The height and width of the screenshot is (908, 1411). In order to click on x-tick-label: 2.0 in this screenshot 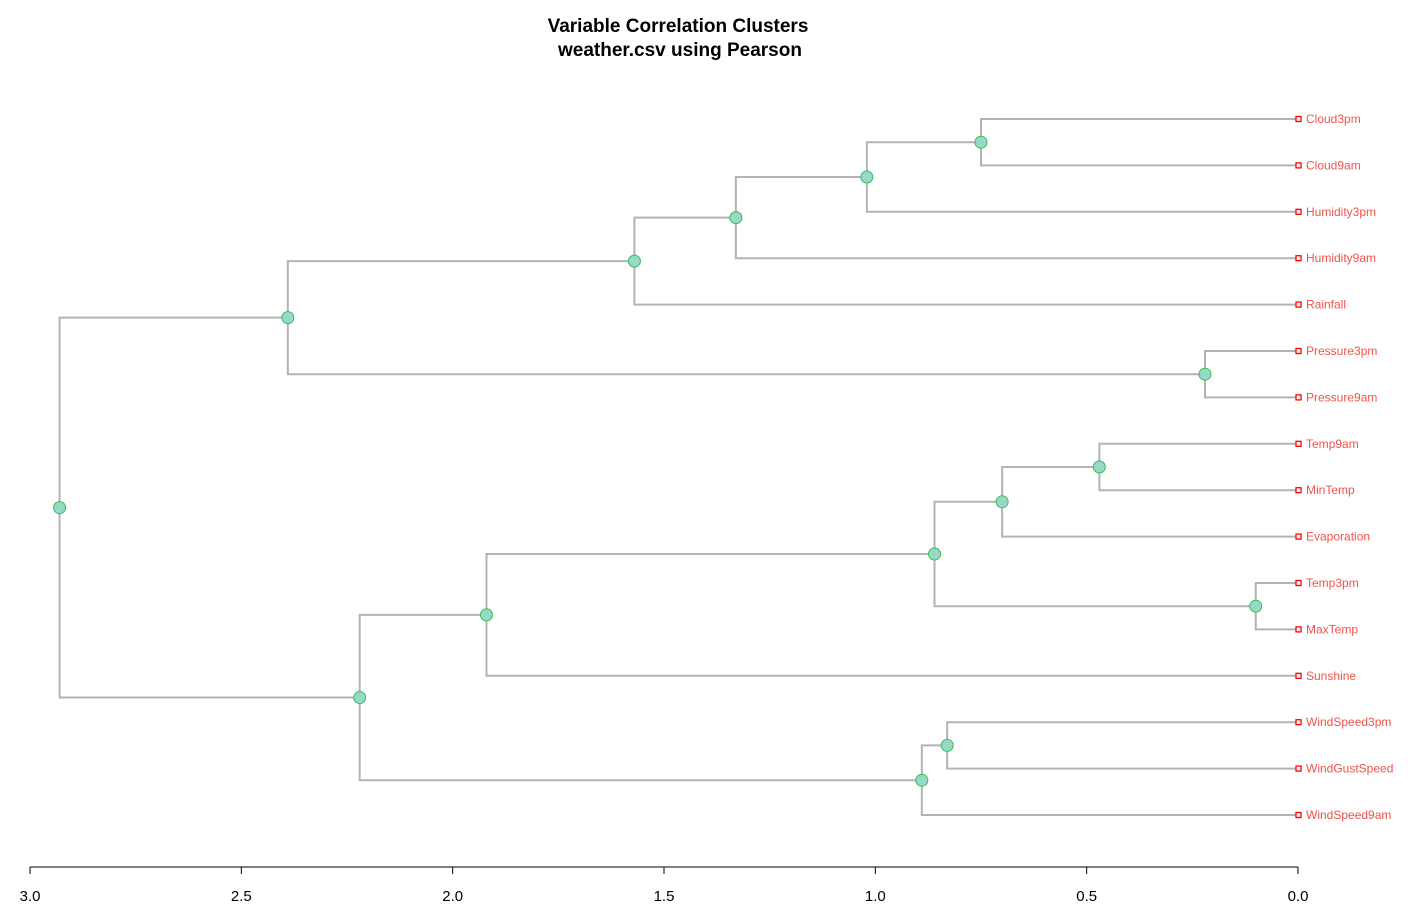, I will do `click(452, 896)`.